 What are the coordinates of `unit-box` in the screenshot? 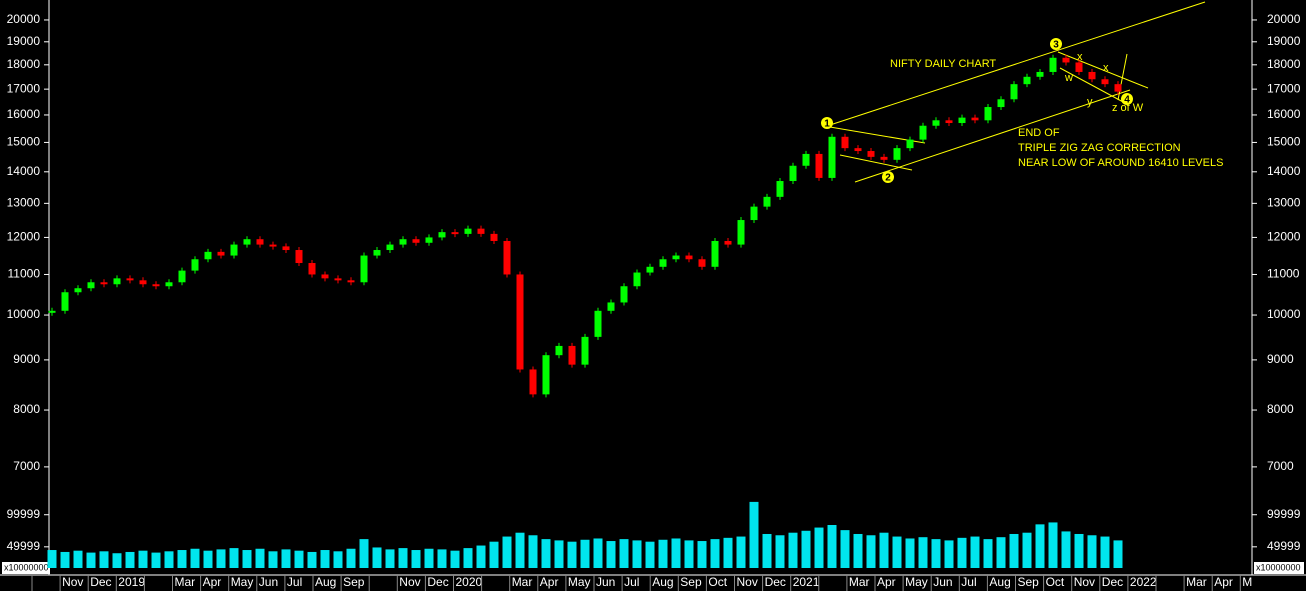 It's located at (1279, 568).